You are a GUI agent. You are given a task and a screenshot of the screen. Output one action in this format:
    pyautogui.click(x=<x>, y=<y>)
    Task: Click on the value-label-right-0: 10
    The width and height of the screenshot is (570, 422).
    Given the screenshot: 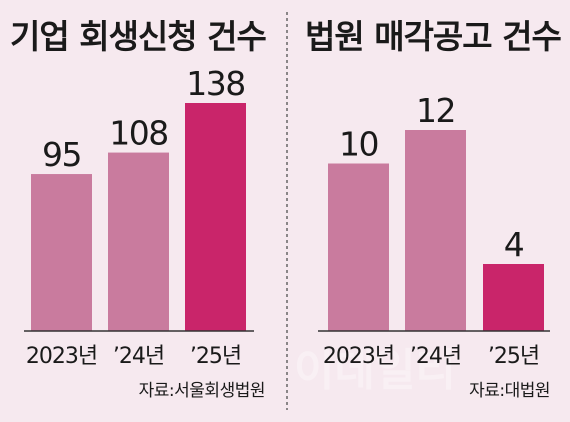 What is the action you would take?
    pyautogui.click(x=358, y=144)
    